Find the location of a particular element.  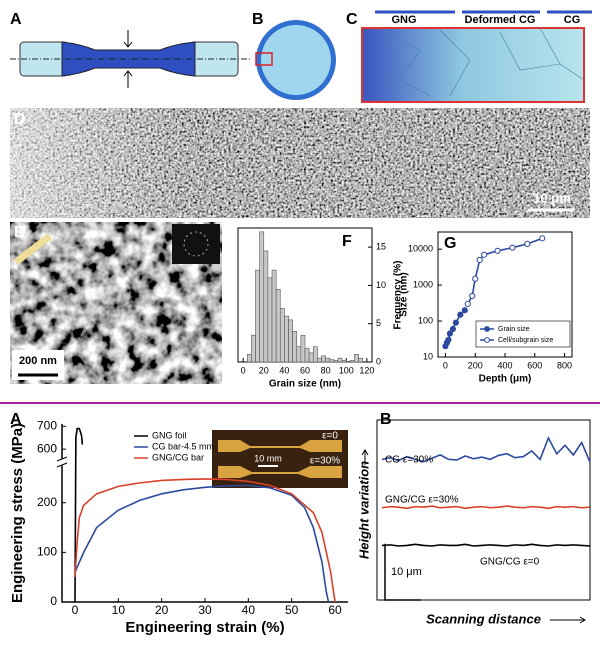

x-tick-label: 100 is located at coordinates (346, 370).